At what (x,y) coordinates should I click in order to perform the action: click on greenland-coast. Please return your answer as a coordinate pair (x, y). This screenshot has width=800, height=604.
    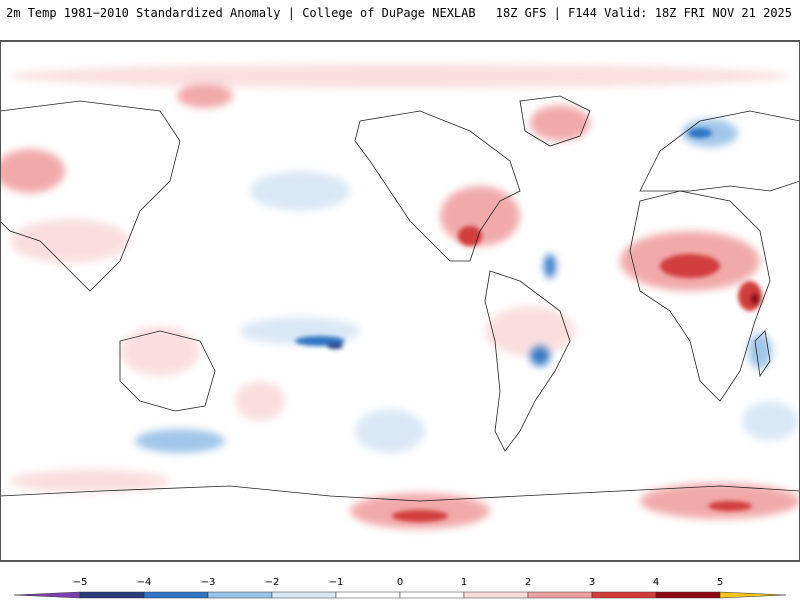
    Looking at the image, I should click on (555, 121).